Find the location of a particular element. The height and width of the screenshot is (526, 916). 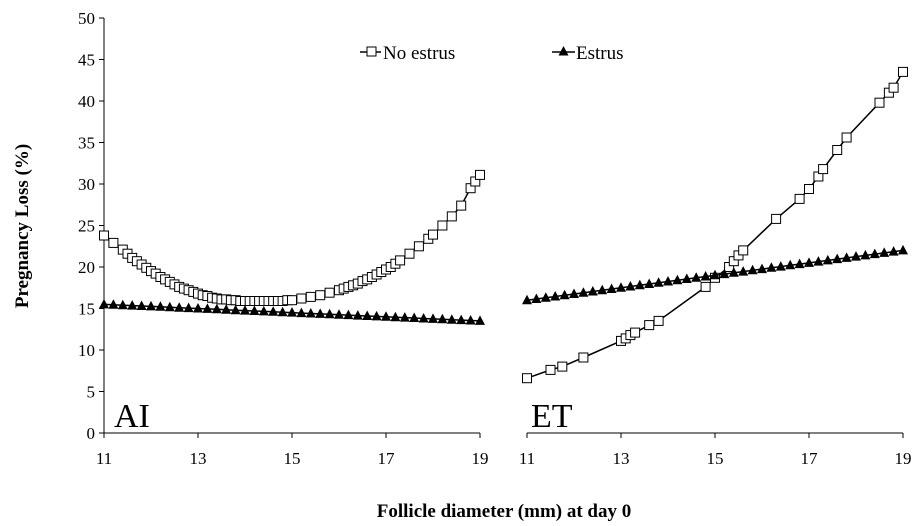

legend: No estrus Estrus is located at coordinates (492, 53).